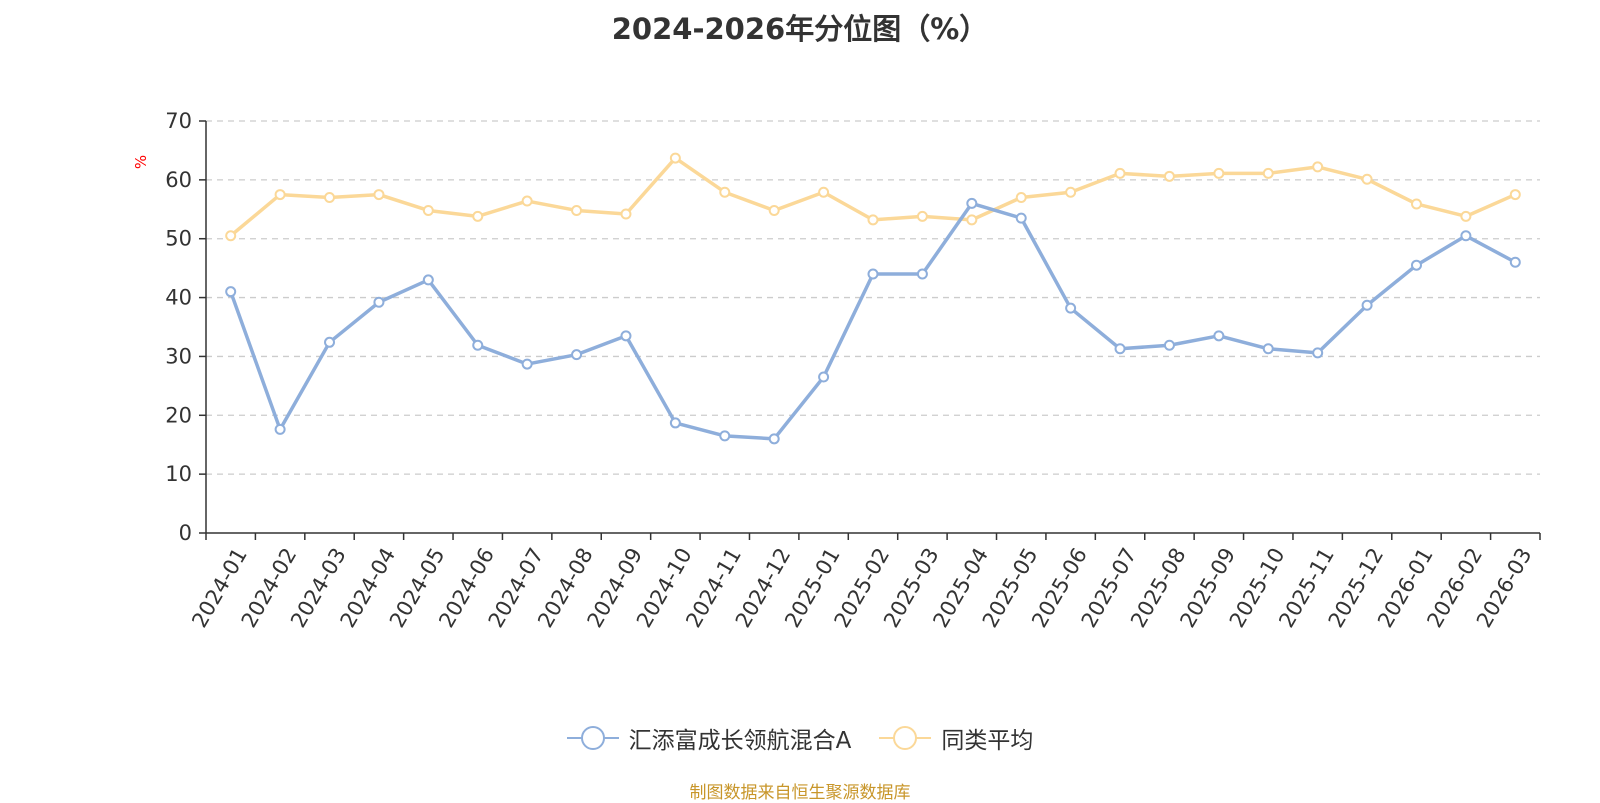 The image size is (1600, 803). What do you see at coordinates (178, 121) in the screenshot?
I see `y-tick-label: 70` at bounding box center [178, 121].